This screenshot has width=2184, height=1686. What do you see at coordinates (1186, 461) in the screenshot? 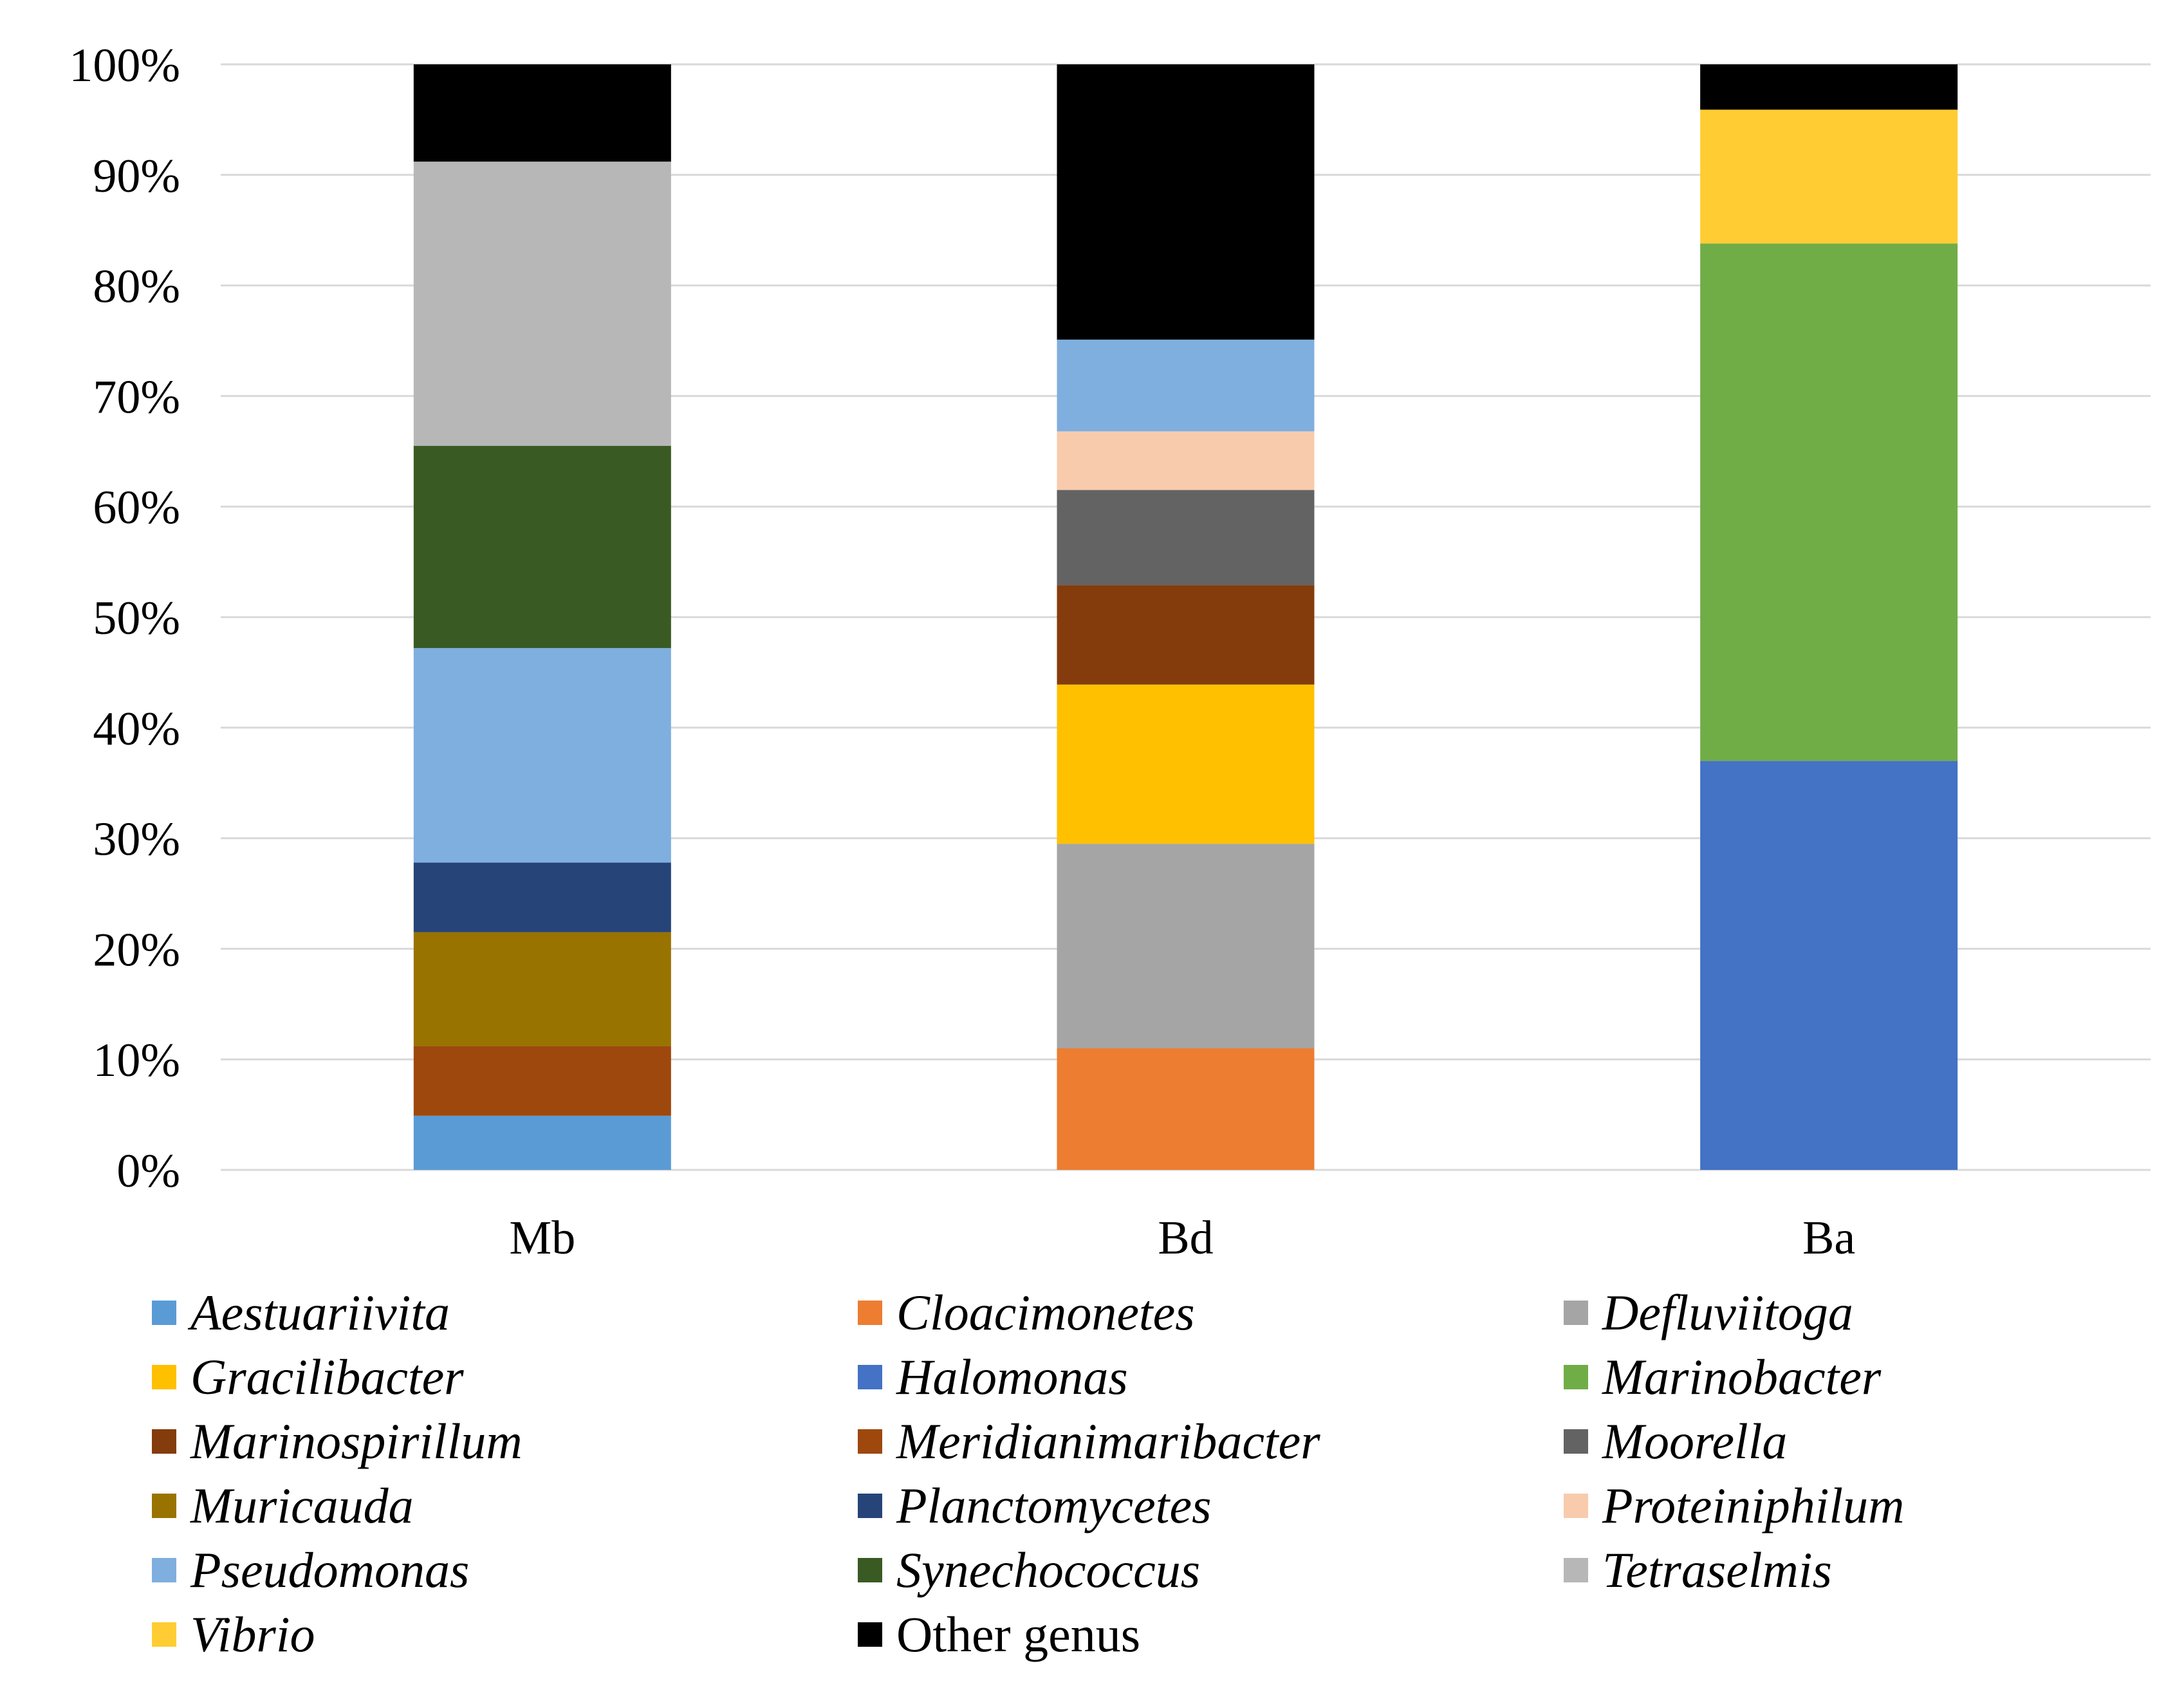
I see `bar-segment-proteiniphilum` at bounding box center [1186, 461].